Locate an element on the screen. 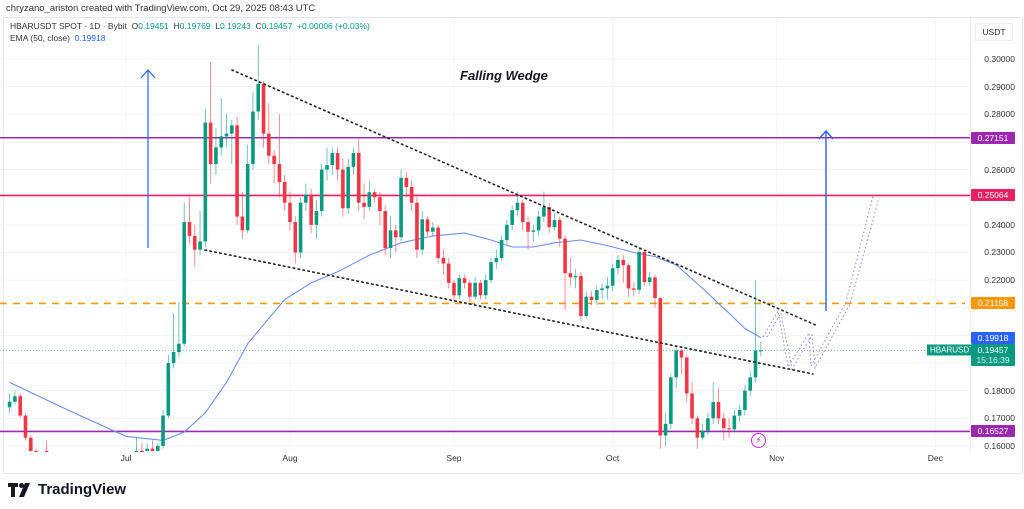 This screenshot has width=1024, height=509. projection-path is located at coordinates (821, 283).